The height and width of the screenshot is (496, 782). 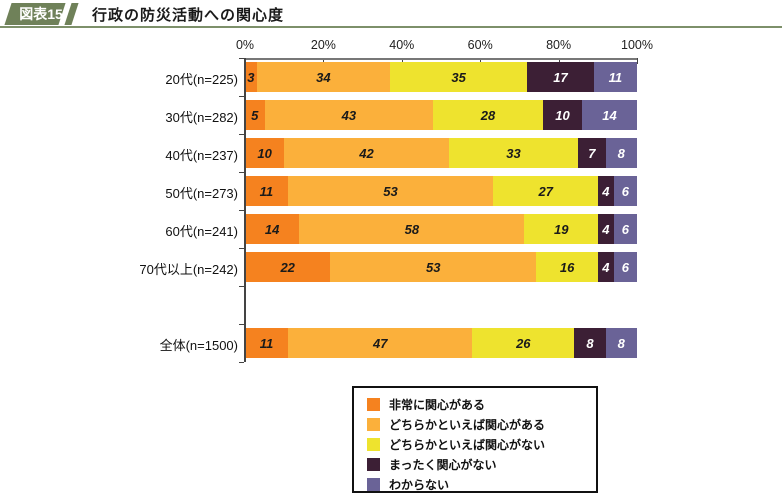 I want to click on bar-value-label: 10, so click(x=562, y=115).